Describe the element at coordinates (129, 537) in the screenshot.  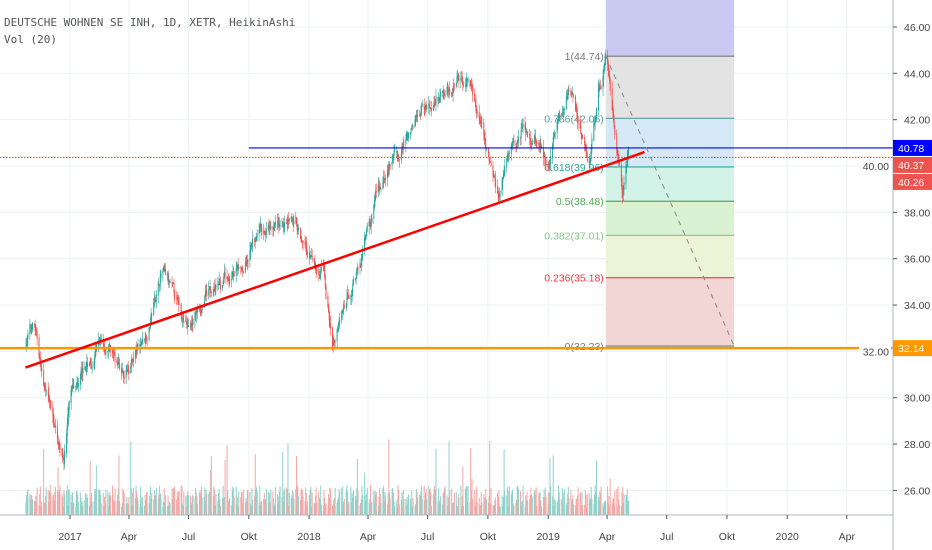
I see `time-tick-label: Apr` at that location.